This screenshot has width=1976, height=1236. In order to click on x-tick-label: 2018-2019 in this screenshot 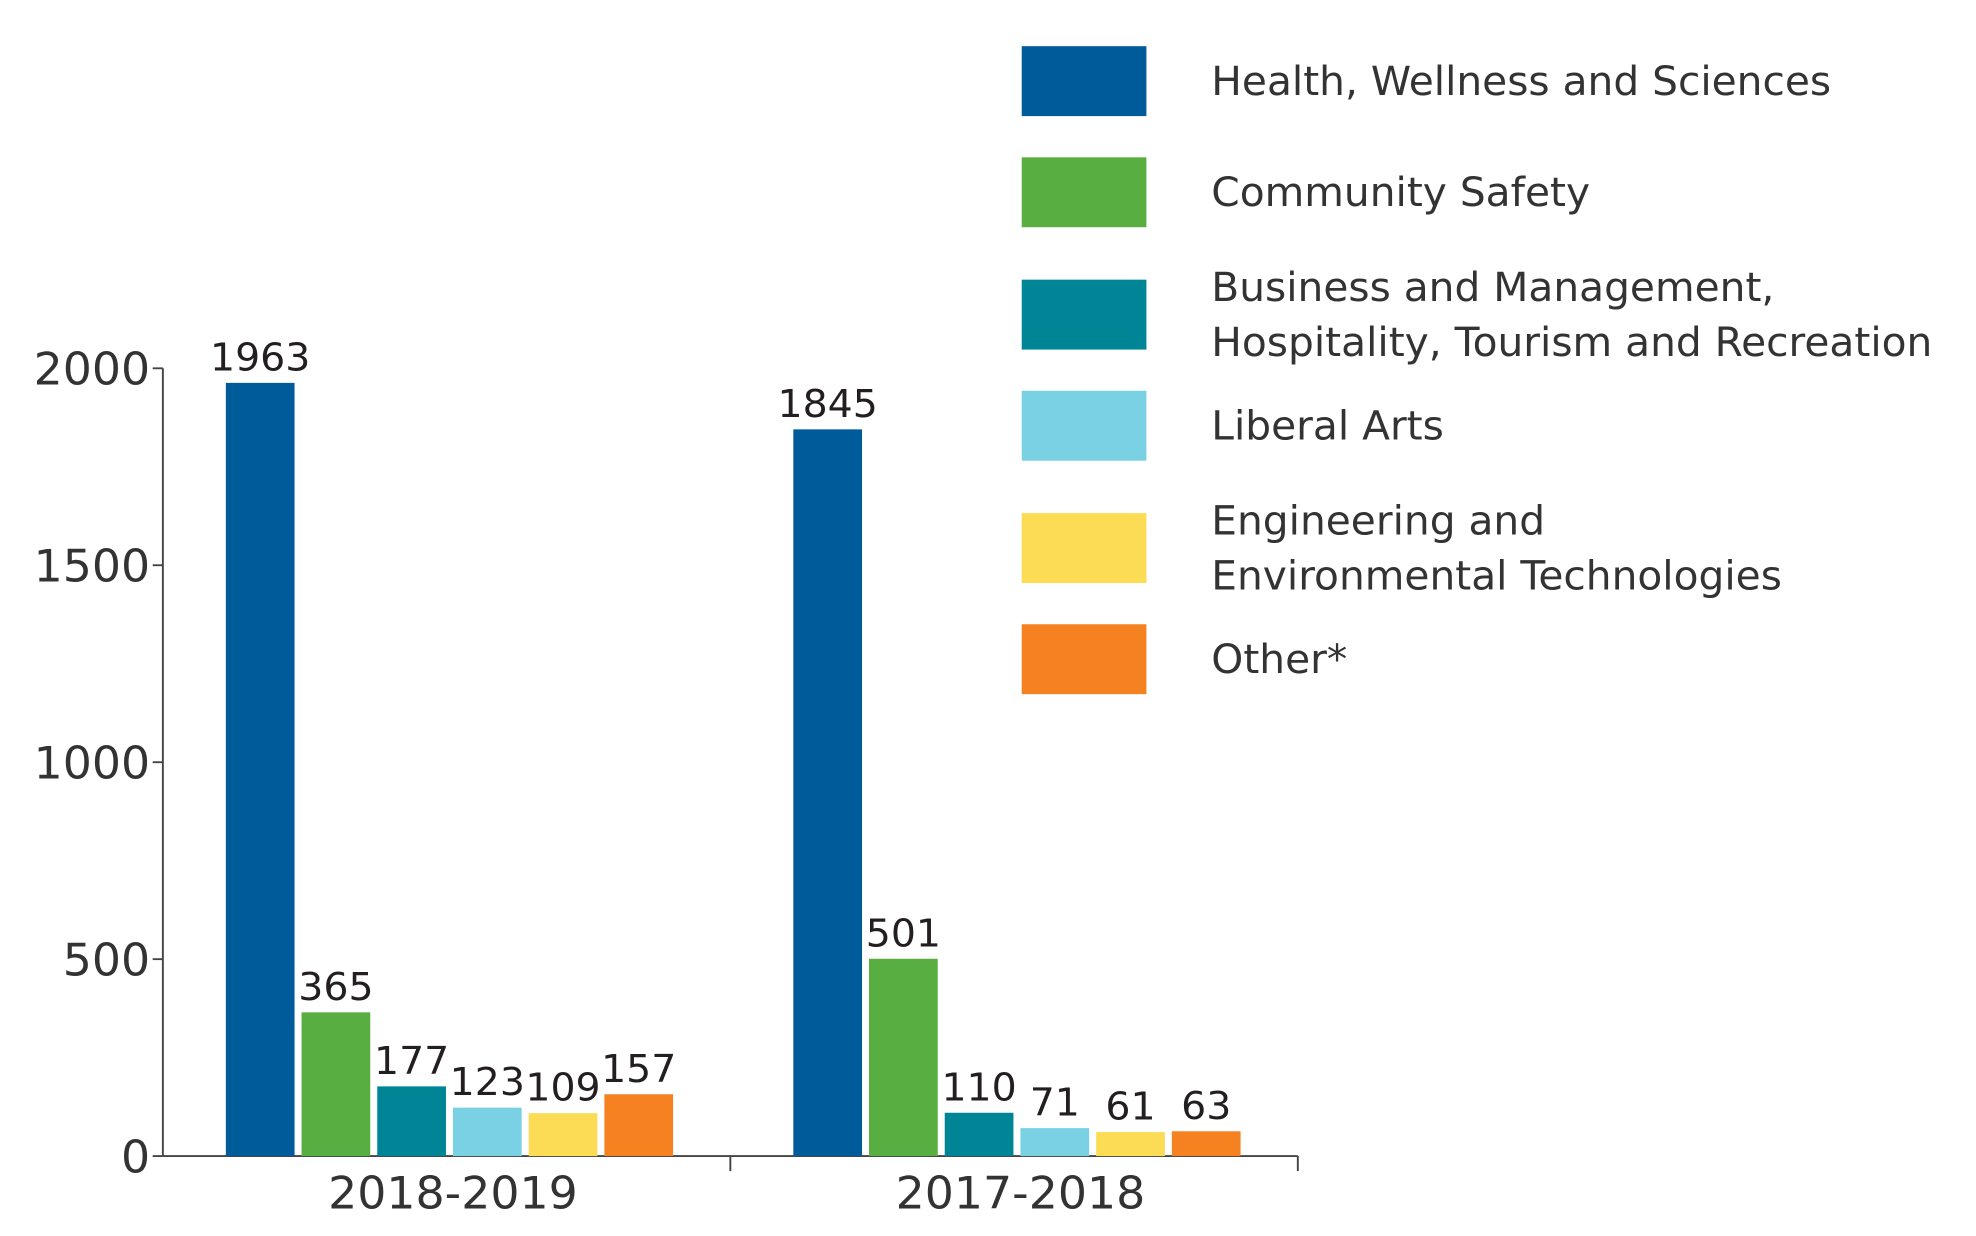, I will do `click(453, 1193)`.